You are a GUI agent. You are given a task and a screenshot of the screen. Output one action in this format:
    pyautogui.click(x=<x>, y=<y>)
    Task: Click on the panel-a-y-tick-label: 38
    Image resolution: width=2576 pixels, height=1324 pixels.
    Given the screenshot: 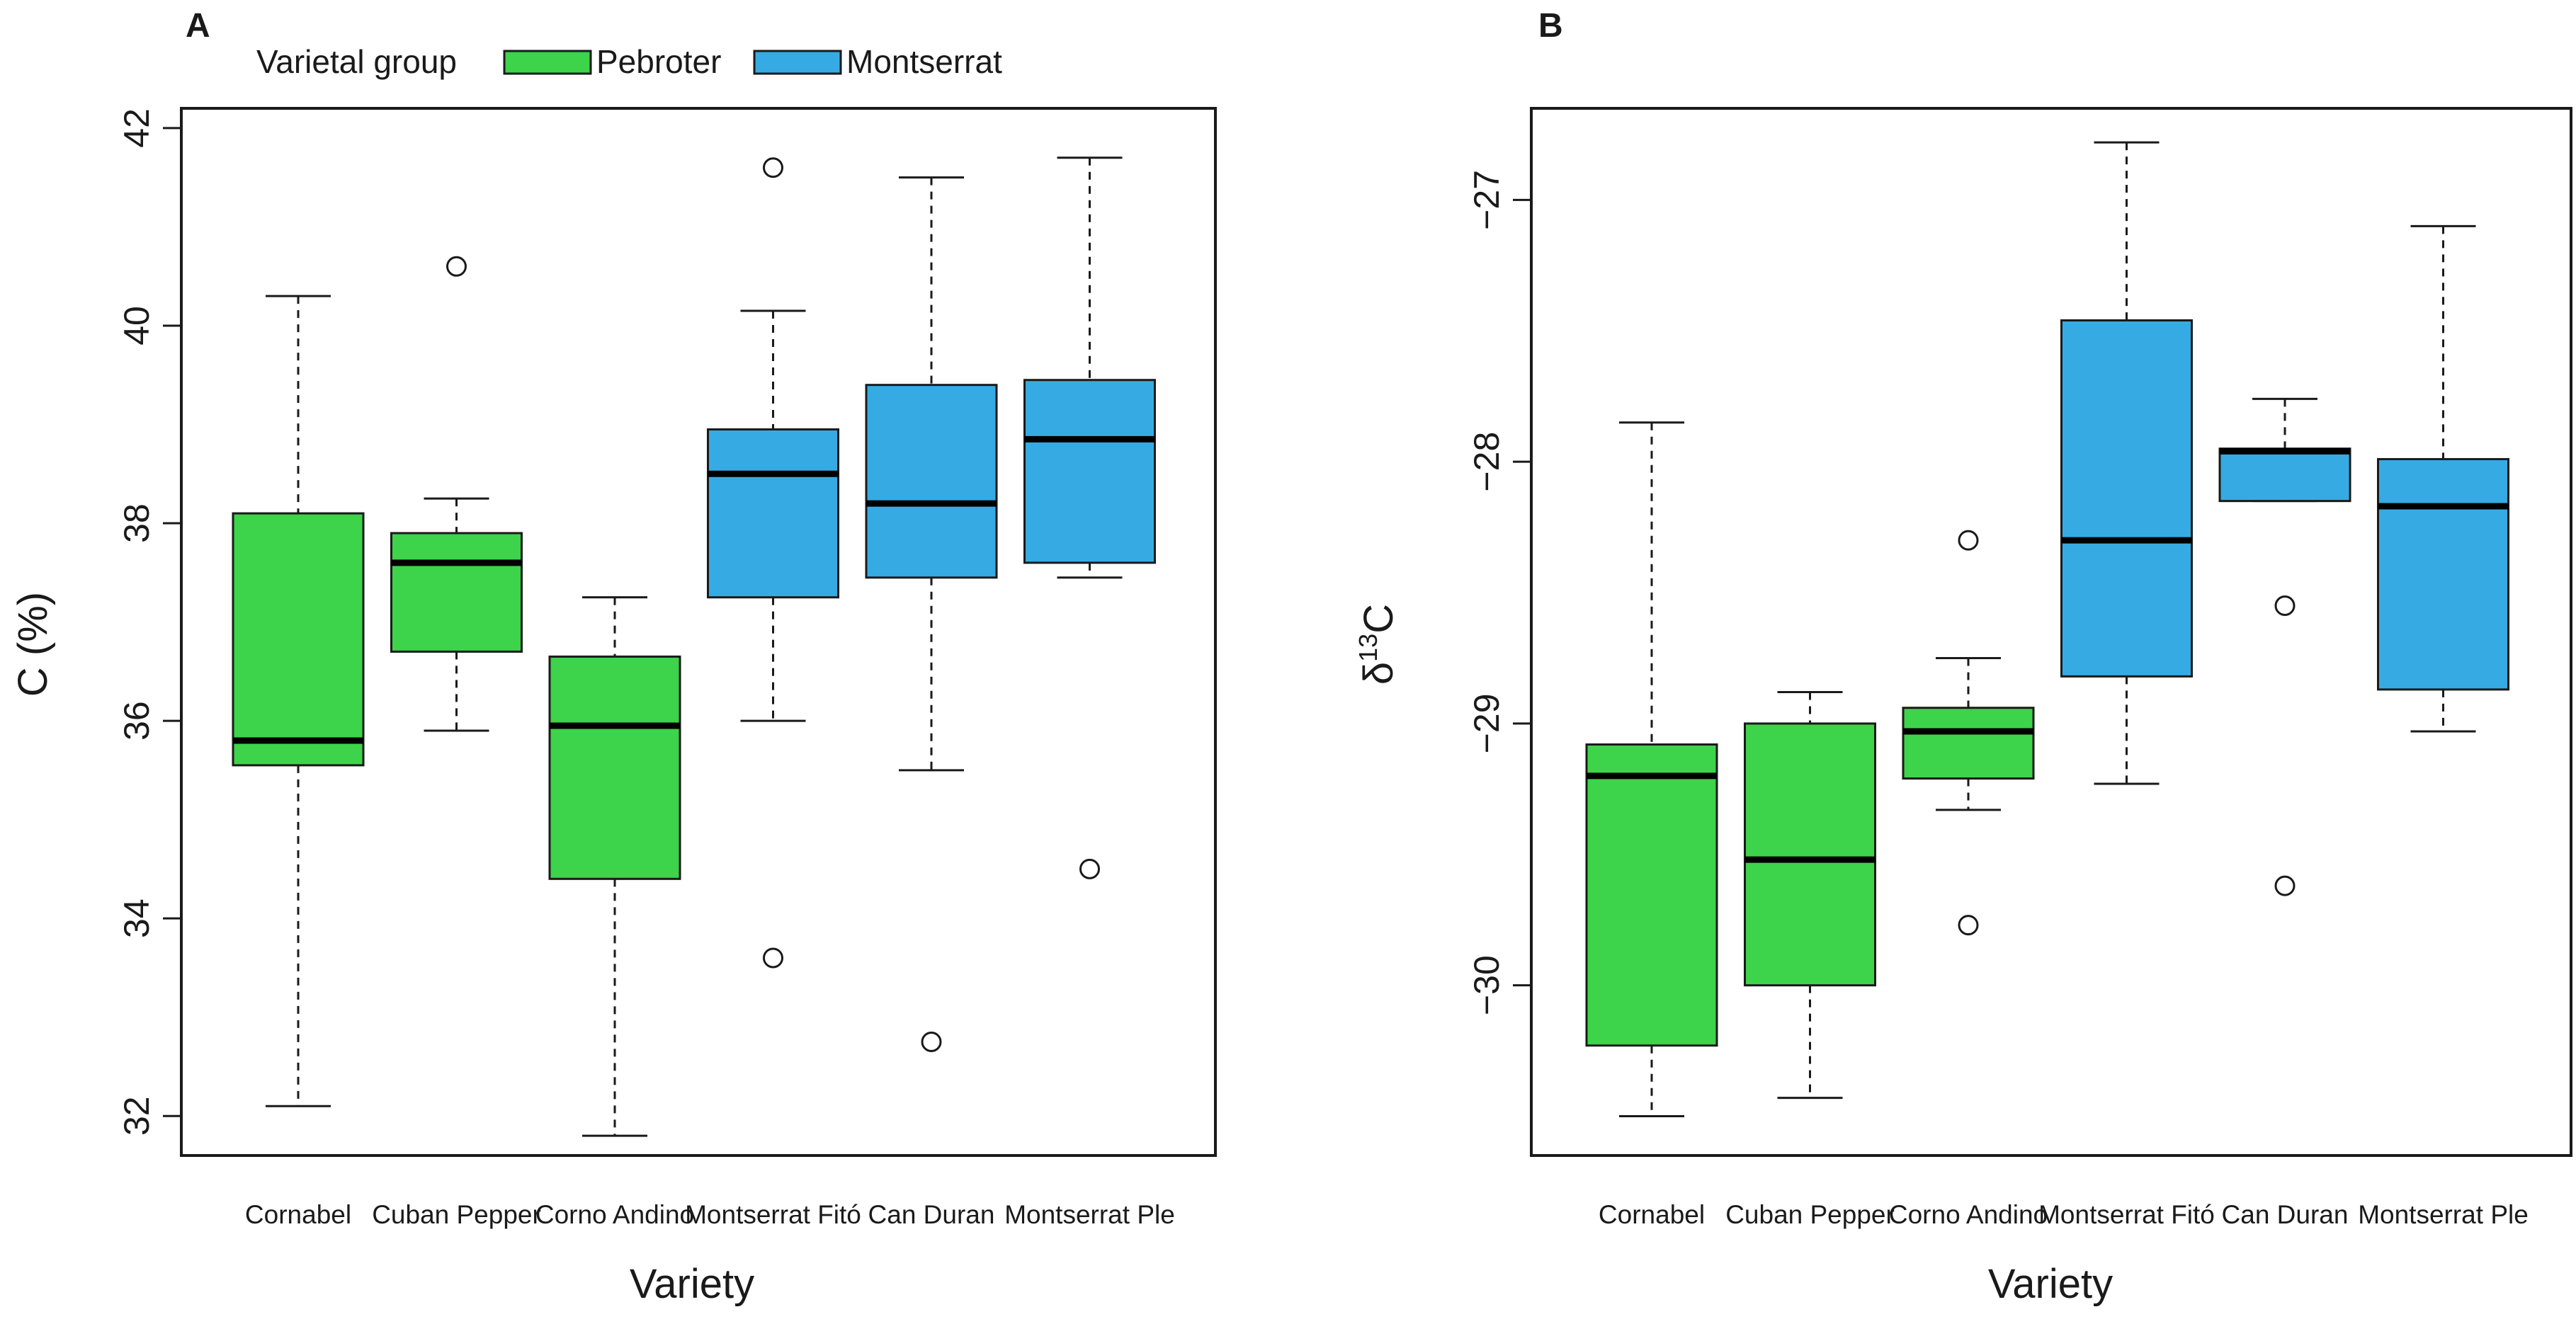 What is the action you would take?
    pyautogui.click(x=137, y=523)
    